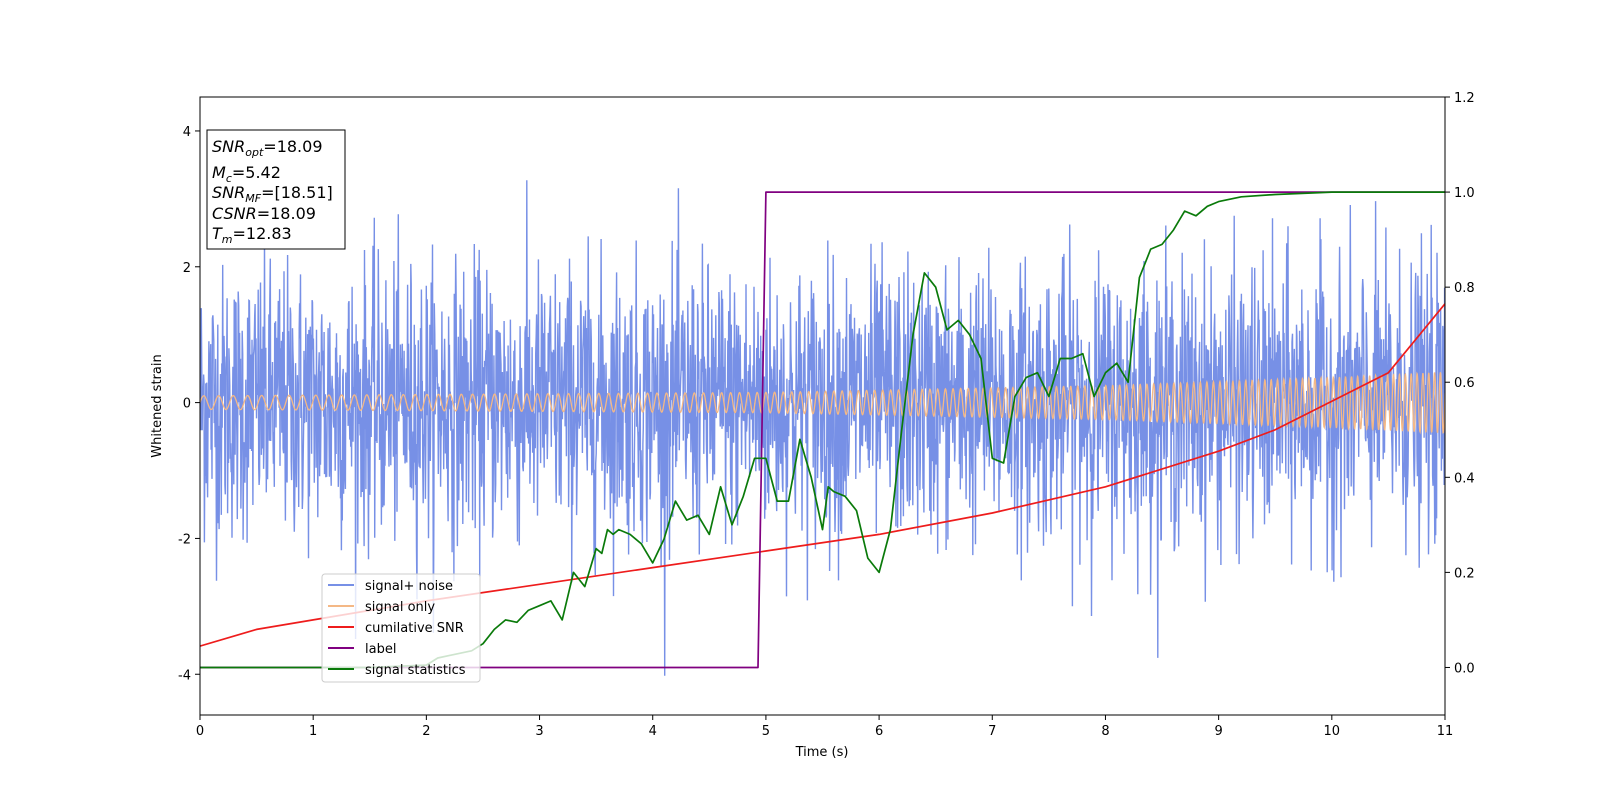  What do you see at coordinates (292, 146) in the screenshot?
I see `stat-snr-opt-value: =18.09` at bounding box center [292, 146].